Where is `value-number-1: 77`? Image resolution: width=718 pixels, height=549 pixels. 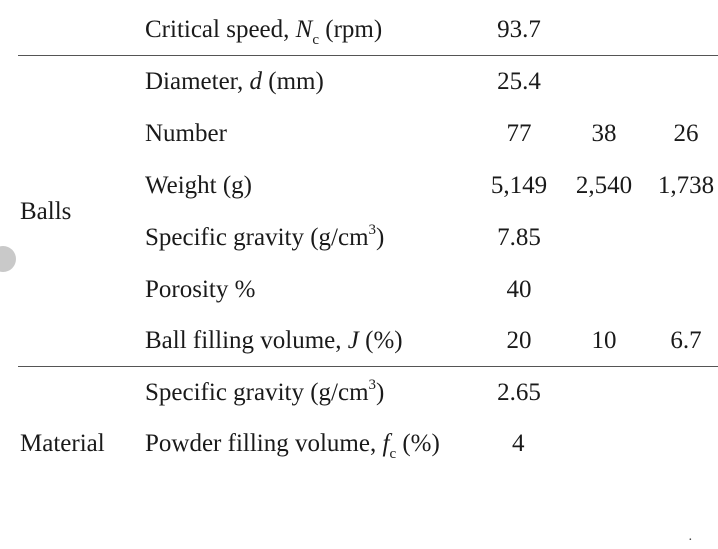 value-number-1: 77 is located at coordinates (519, 133).